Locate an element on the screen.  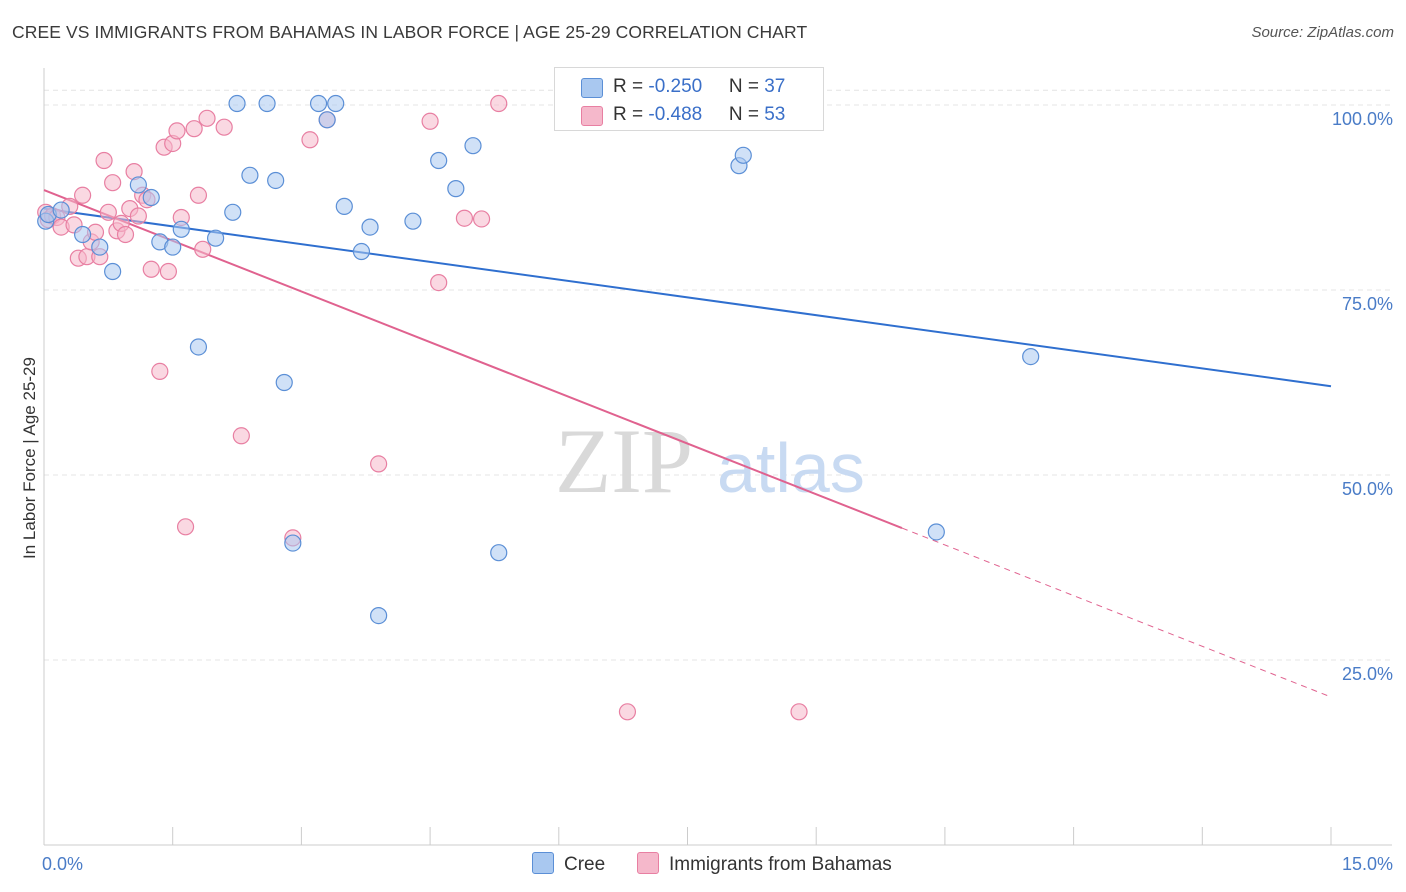
legend-box: R = -0.250 N = 37 R = -0.488 N = 53 is located at coordinates (689, 99).